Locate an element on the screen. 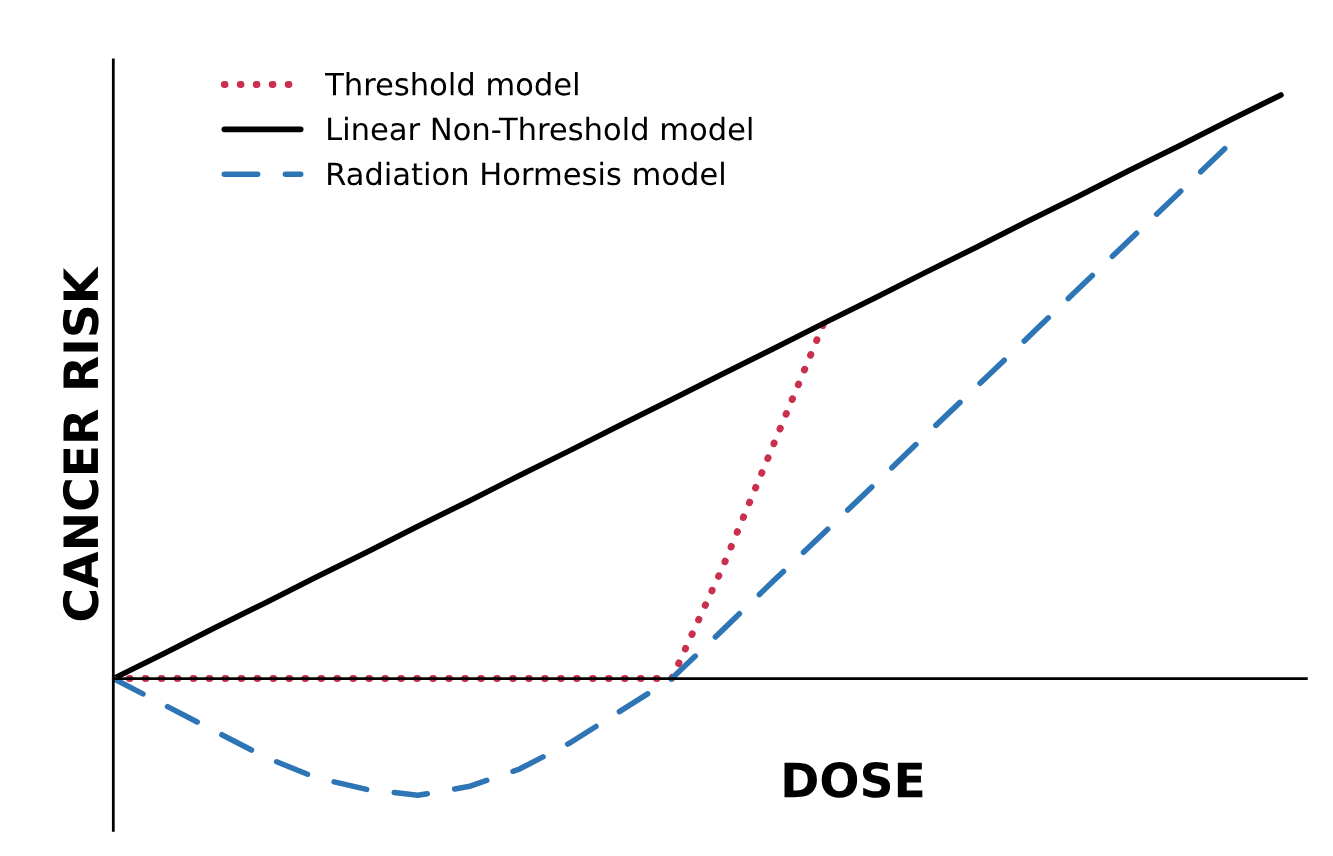 This screenshot has height=856, width=1333. legend-label: Threshold model is located at coordinates (451, 84).